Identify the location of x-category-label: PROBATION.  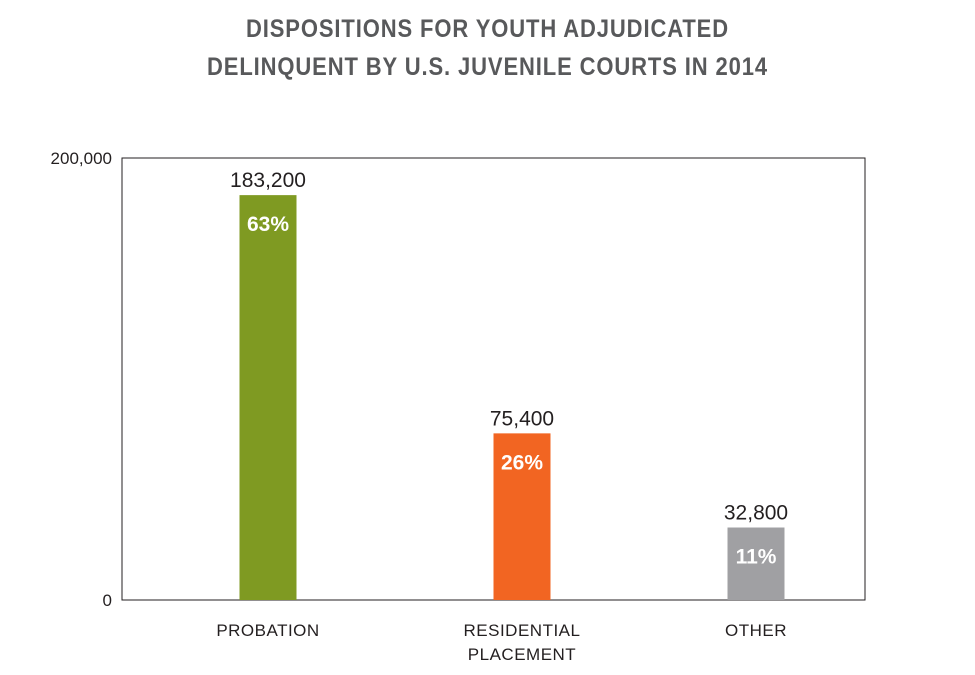
(267, 630).